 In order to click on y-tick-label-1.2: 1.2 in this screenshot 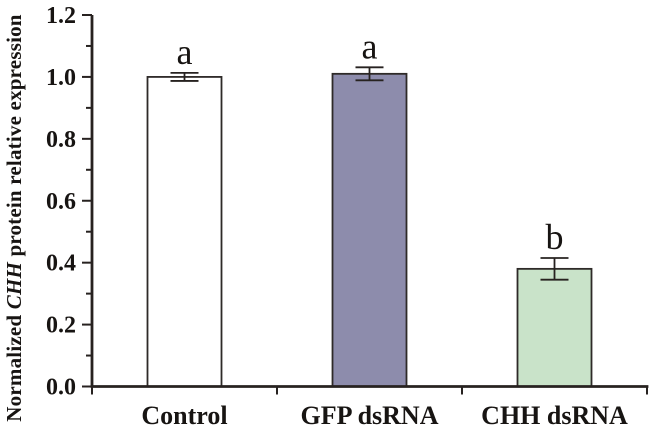, I will do `click(61, 16)`.